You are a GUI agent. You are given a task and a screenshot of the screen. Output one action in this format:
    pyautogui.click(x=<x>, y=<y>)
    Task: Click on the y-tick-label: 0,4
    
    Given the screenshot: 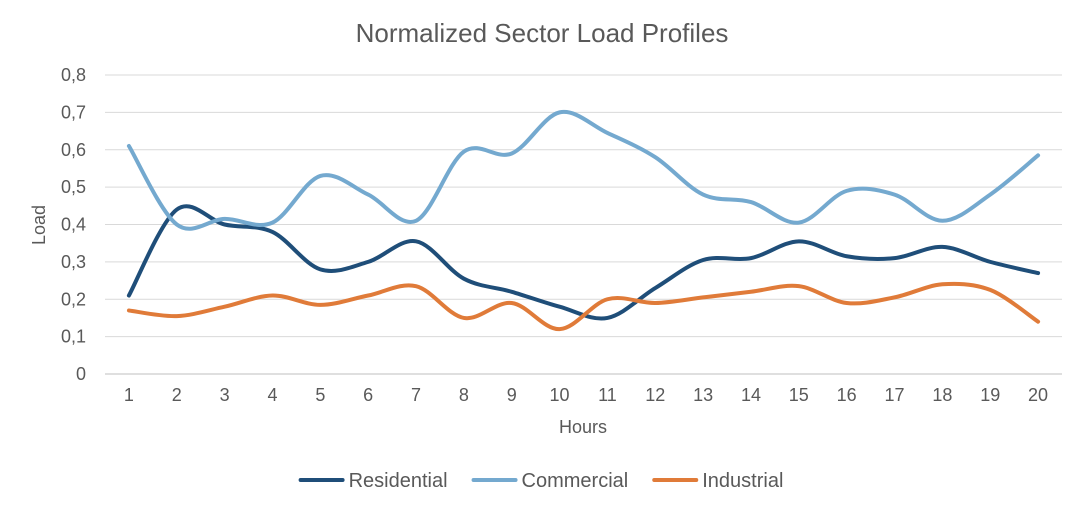 What is the action you would take?
    pyautogui.click(x=73, y=225)
    